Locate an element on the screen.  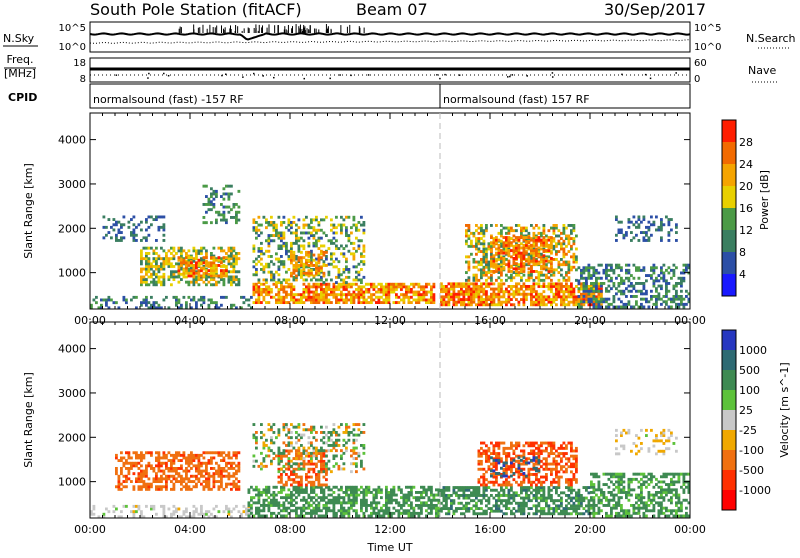
power-colorbar-segment is located at coordinates (729, 175).